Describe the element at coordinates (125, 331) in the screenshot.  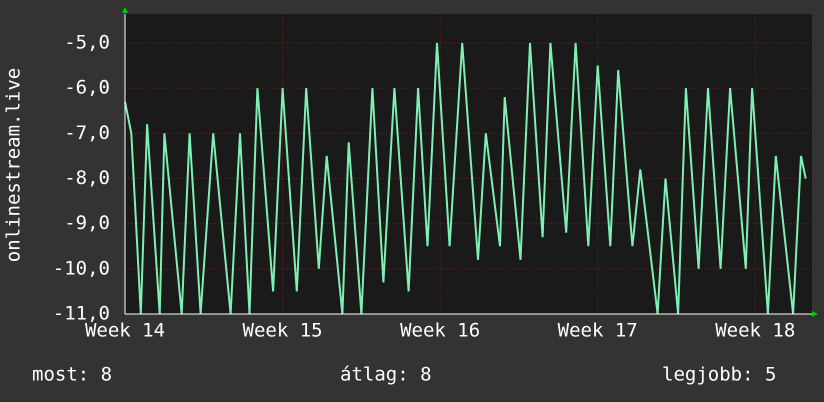
I see `x-tick-label: Week 14` at that location.